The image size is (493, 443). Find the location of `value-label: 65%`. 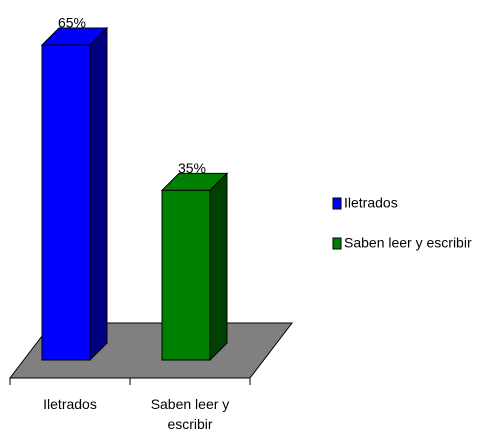

value-label: 65% is located at coordinates (72, 23).